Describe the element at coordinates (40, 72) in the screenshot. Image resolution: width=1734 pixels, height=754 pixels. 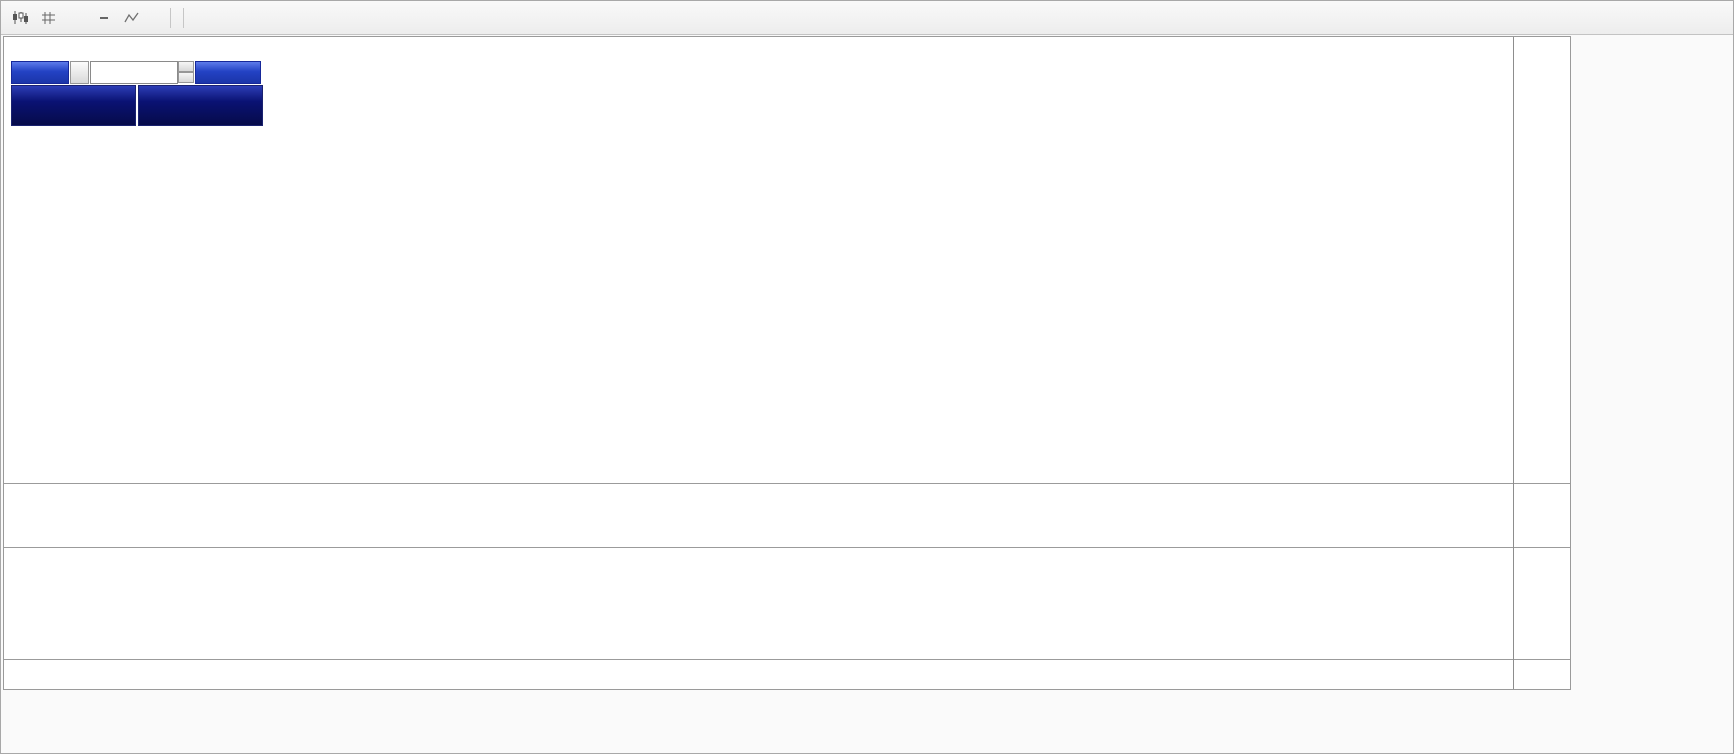
I see `sell-button` at that location.